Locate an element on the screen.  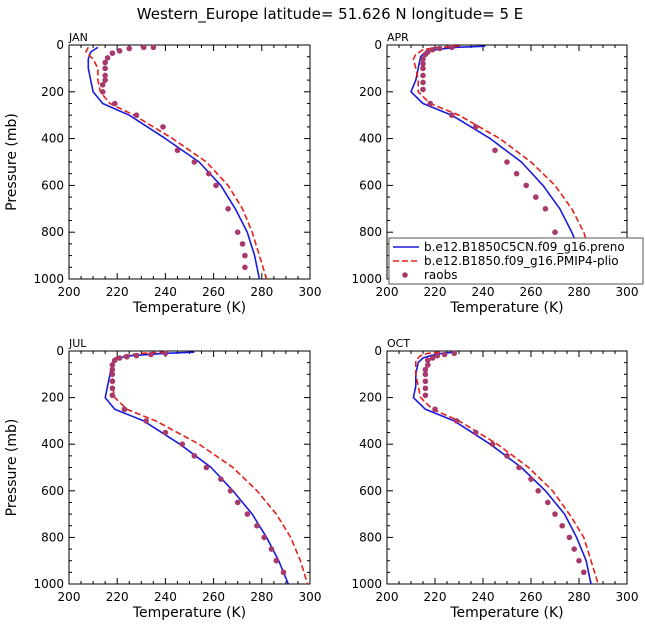
x-tick-label: 240 is located at coordinates (483, 597).